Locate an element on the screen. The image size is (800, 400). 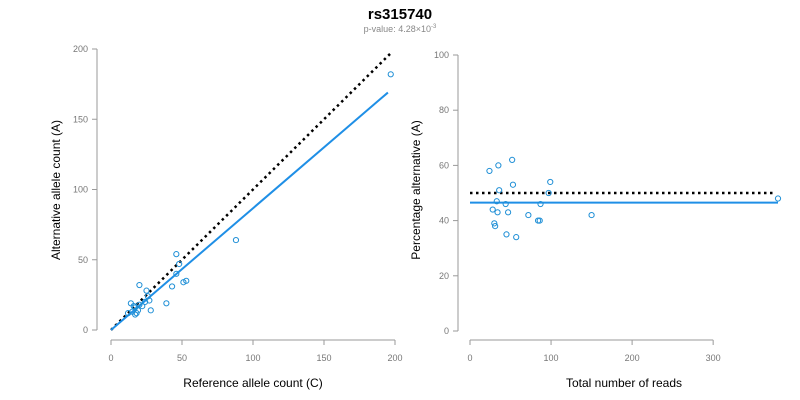
p-value-text: p-value: 4.28×10 is located at coordinates (397, 29).